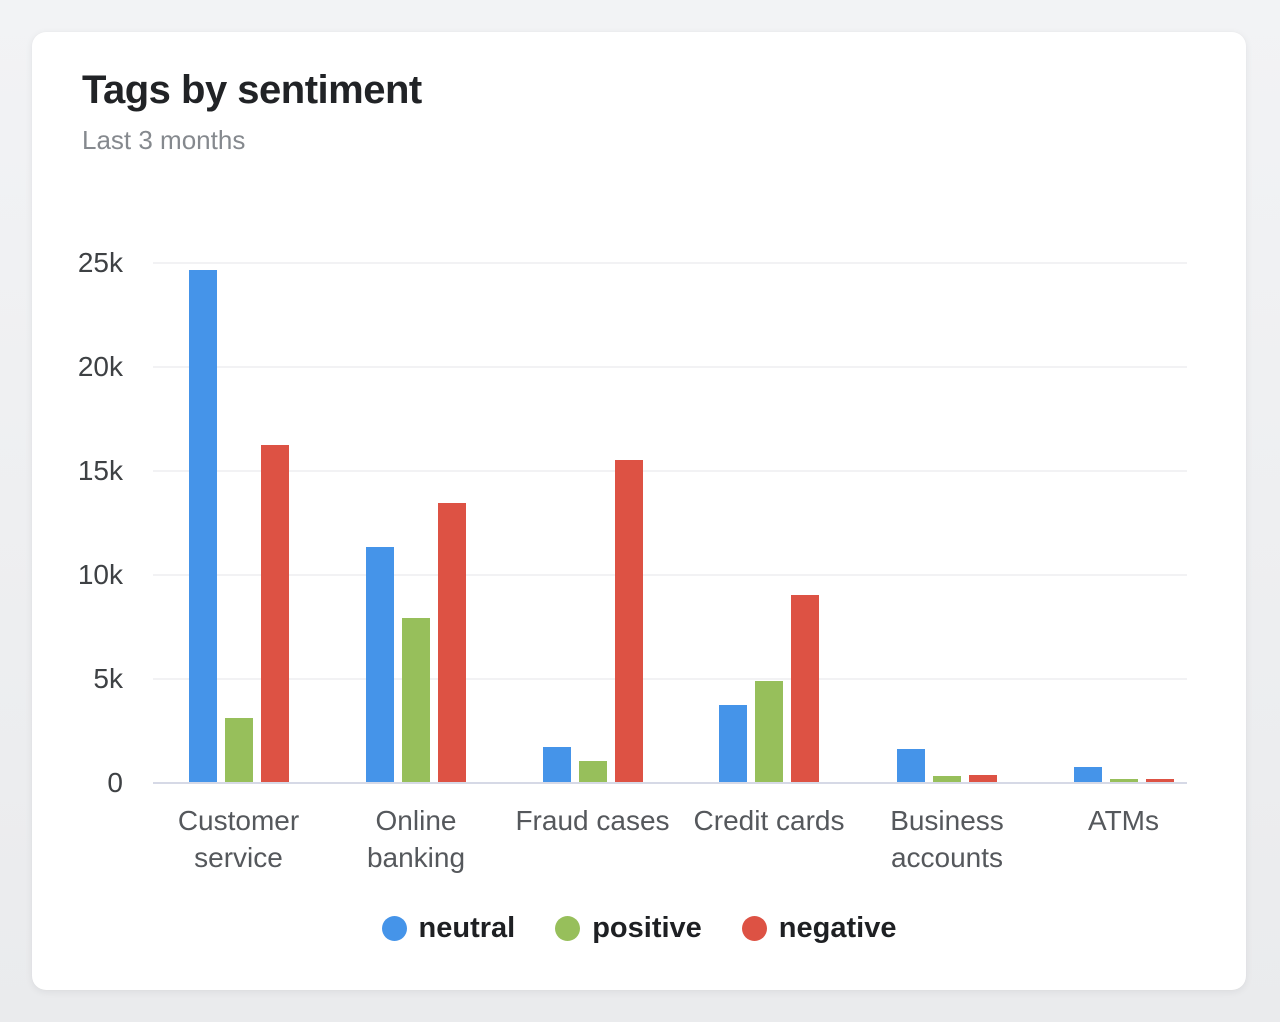 This screenshot has height=1022, width=1280. What do you see at coordinates (647, 928) in the screenshot?
I see `legend-label-positive: positive` at bounding box center [647, 928].